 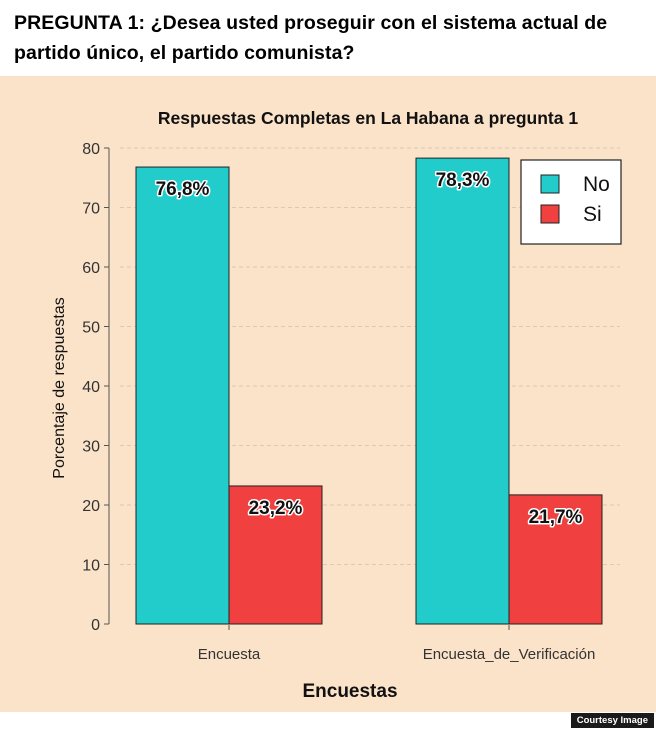 I want to click on legend-label-no: No, so click(x=596, y=184).